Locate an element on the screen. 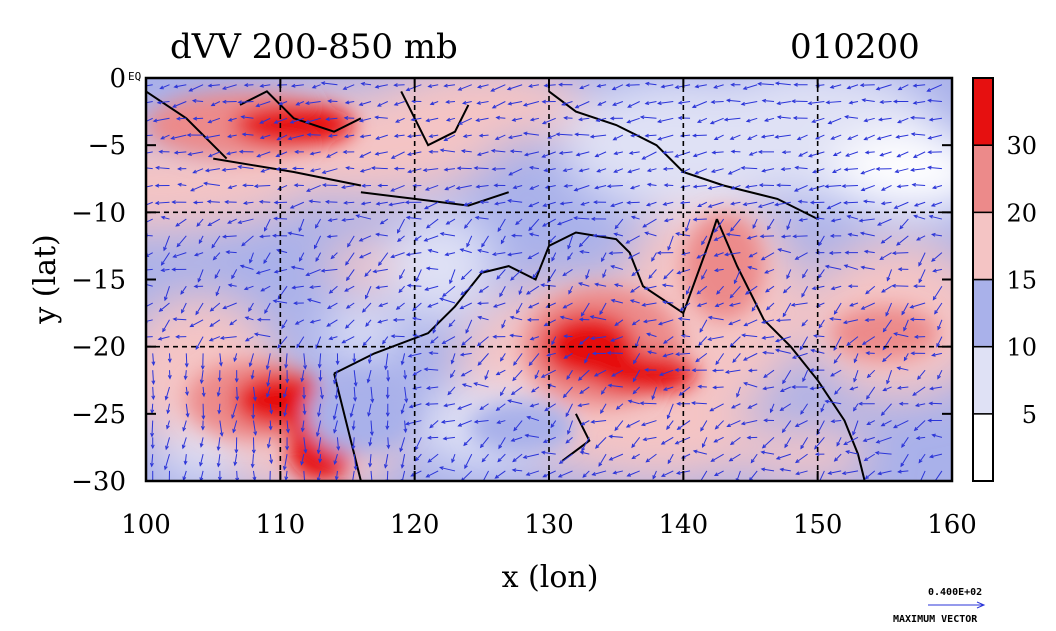 The width and height of the screenshot is (1056, 631). contour-fill-region is located at coordinates (891, 172).